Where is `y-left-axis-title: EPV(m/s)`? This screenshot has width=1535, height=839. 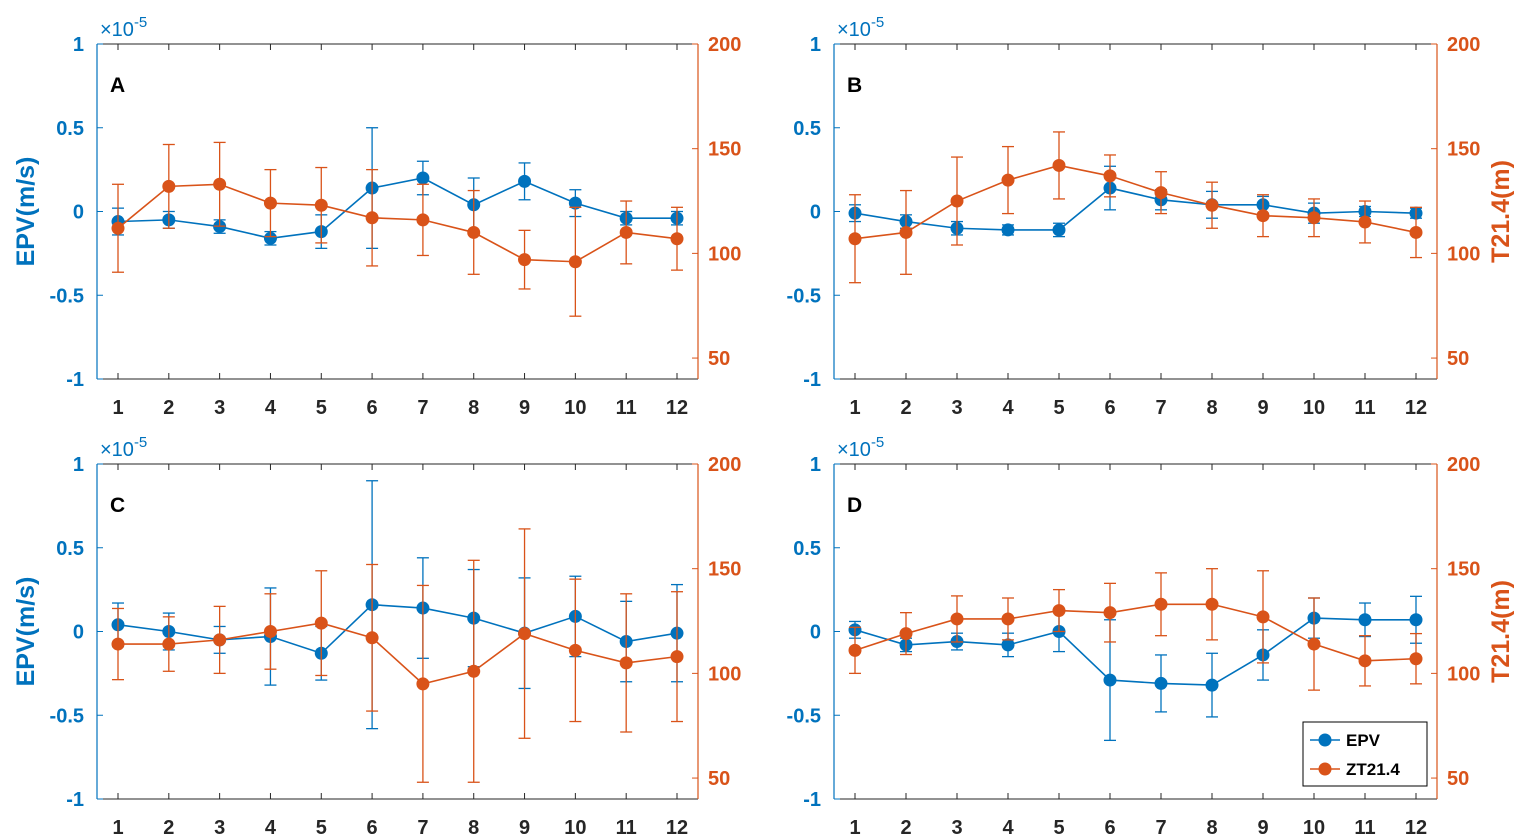 y-left-axis-title: EPV(m/s) is located at coordinates (26, 212).